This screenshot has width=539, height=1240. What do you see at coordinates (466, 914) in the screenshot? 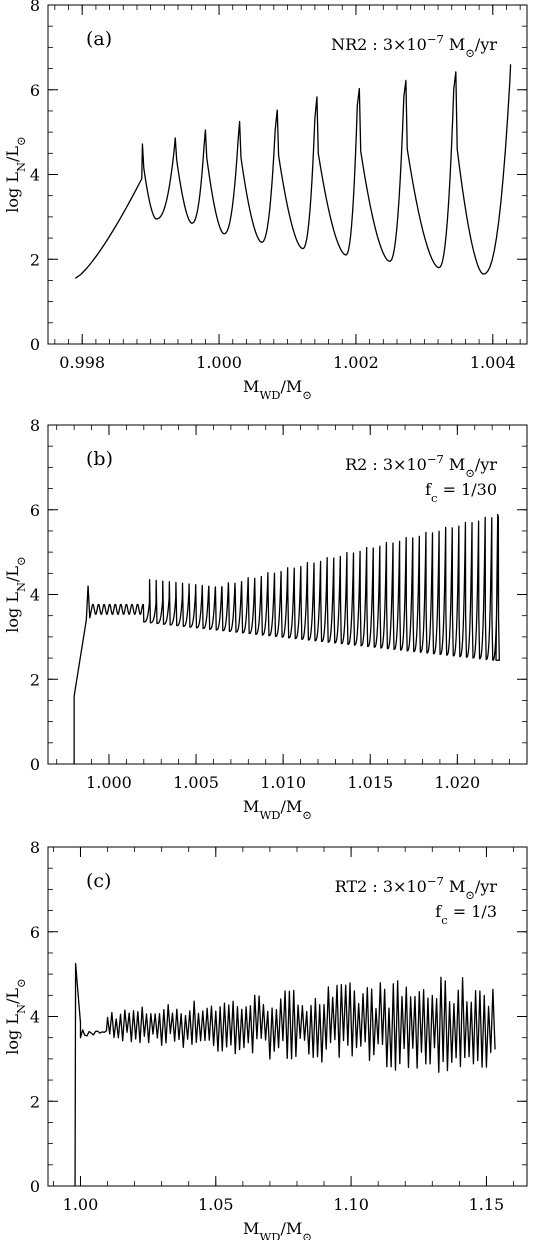
I see `annotation-line: fc = 1/3` at bounding box center [466, 914].